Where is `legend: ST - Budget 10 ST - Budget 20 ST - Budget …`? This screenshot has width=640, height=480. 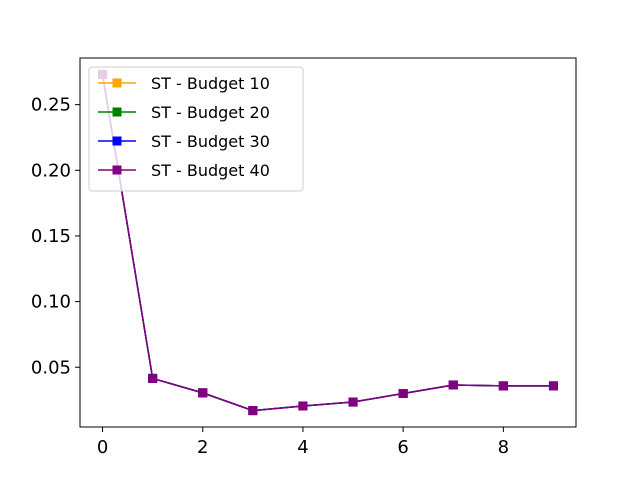 legend: ST - Budget 10 ST - Budget 20 ST - Budget … is located at coordinates (196, 129).